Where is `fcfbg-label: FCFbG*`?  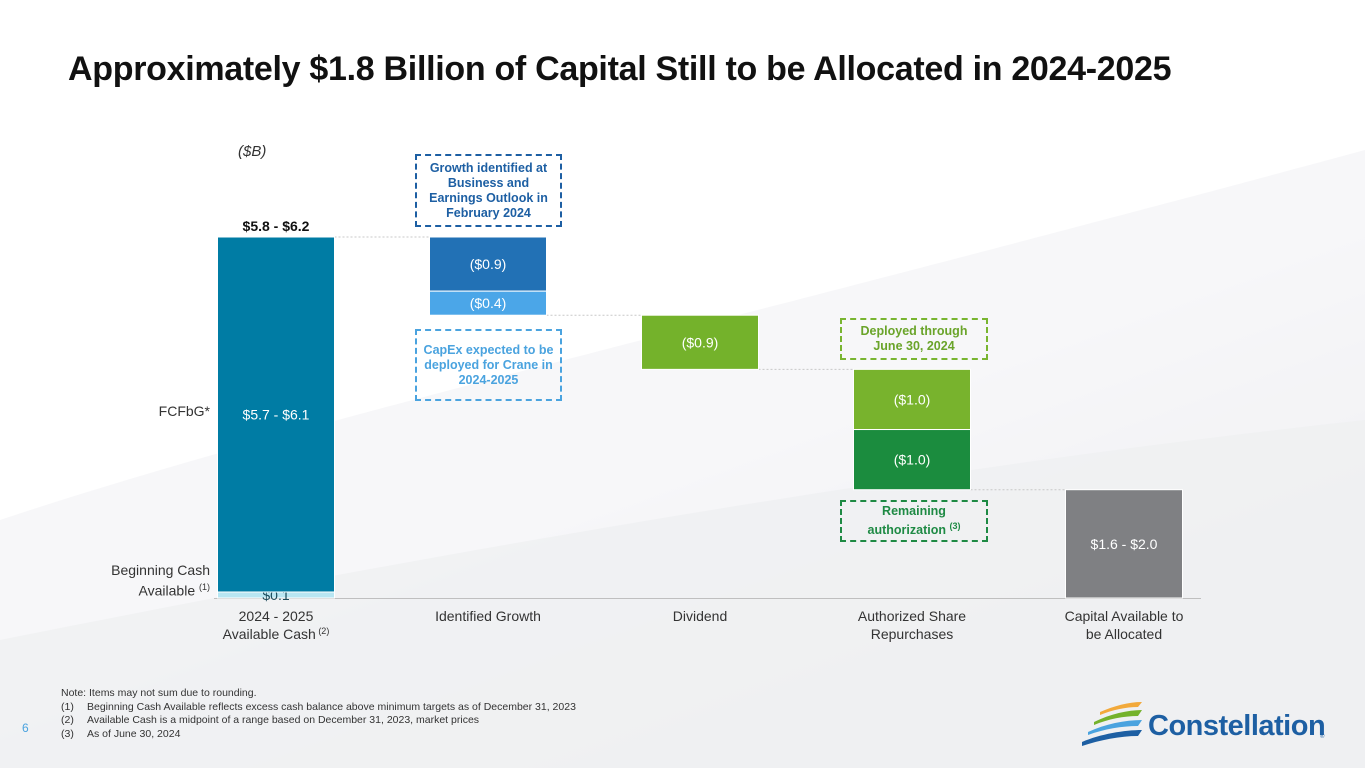
fcfbg-label: FCFbG* is located at coordinates (184, 411).